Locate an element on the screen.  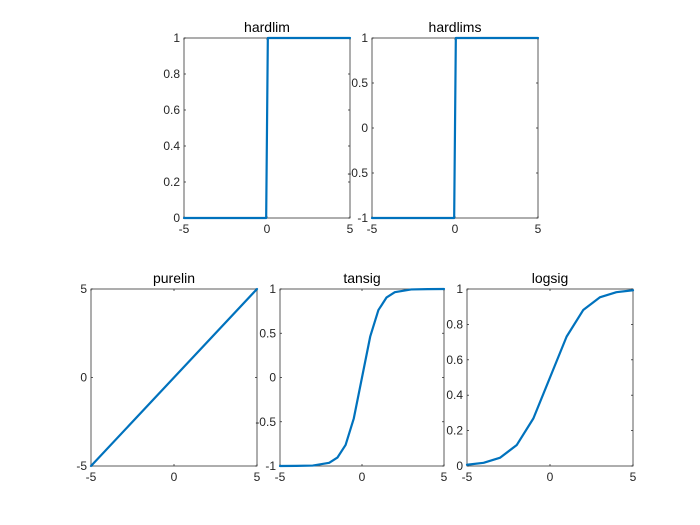
data-marks: -5 0 5 -1 -0.5 0 0.5 1 is located at coordinates (351, 383).